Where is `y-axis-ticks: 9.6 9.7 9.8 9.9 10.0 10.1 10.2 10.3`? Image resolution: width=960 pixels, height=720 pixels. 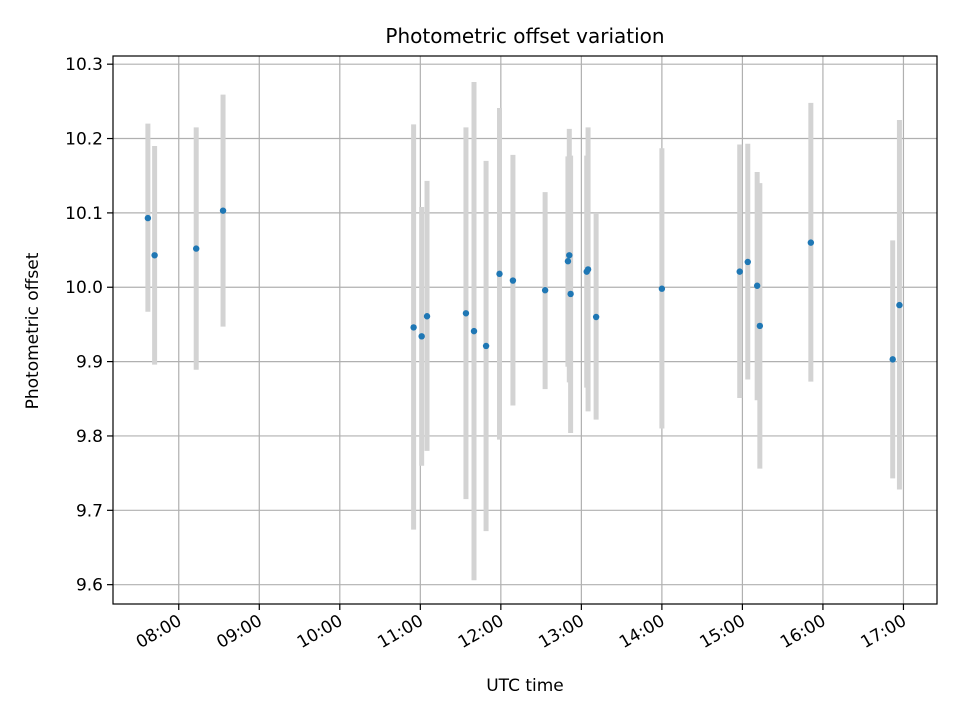 y-axis-ticks: 9.6 9.7 9.8 9.9 10.0 10.1 10.2 10.3 is located at coordinates (89, 325).